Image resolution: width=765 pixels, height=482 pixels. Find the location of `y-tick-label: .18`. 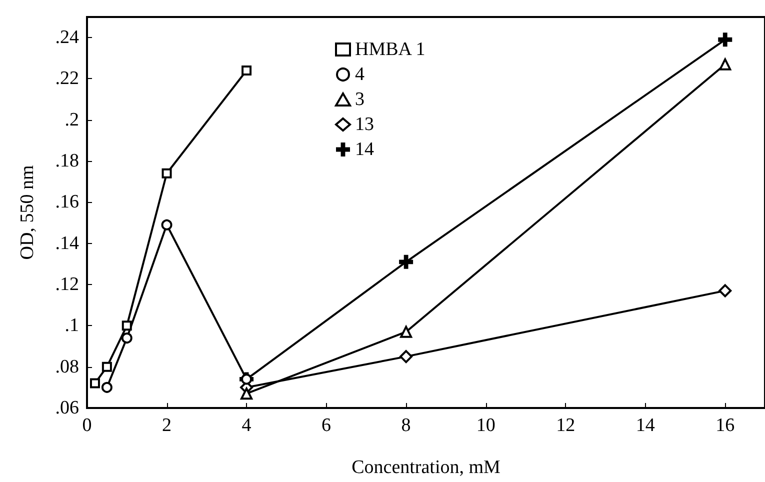

y-tick-label: .18 is located at coordinates (67, 161).